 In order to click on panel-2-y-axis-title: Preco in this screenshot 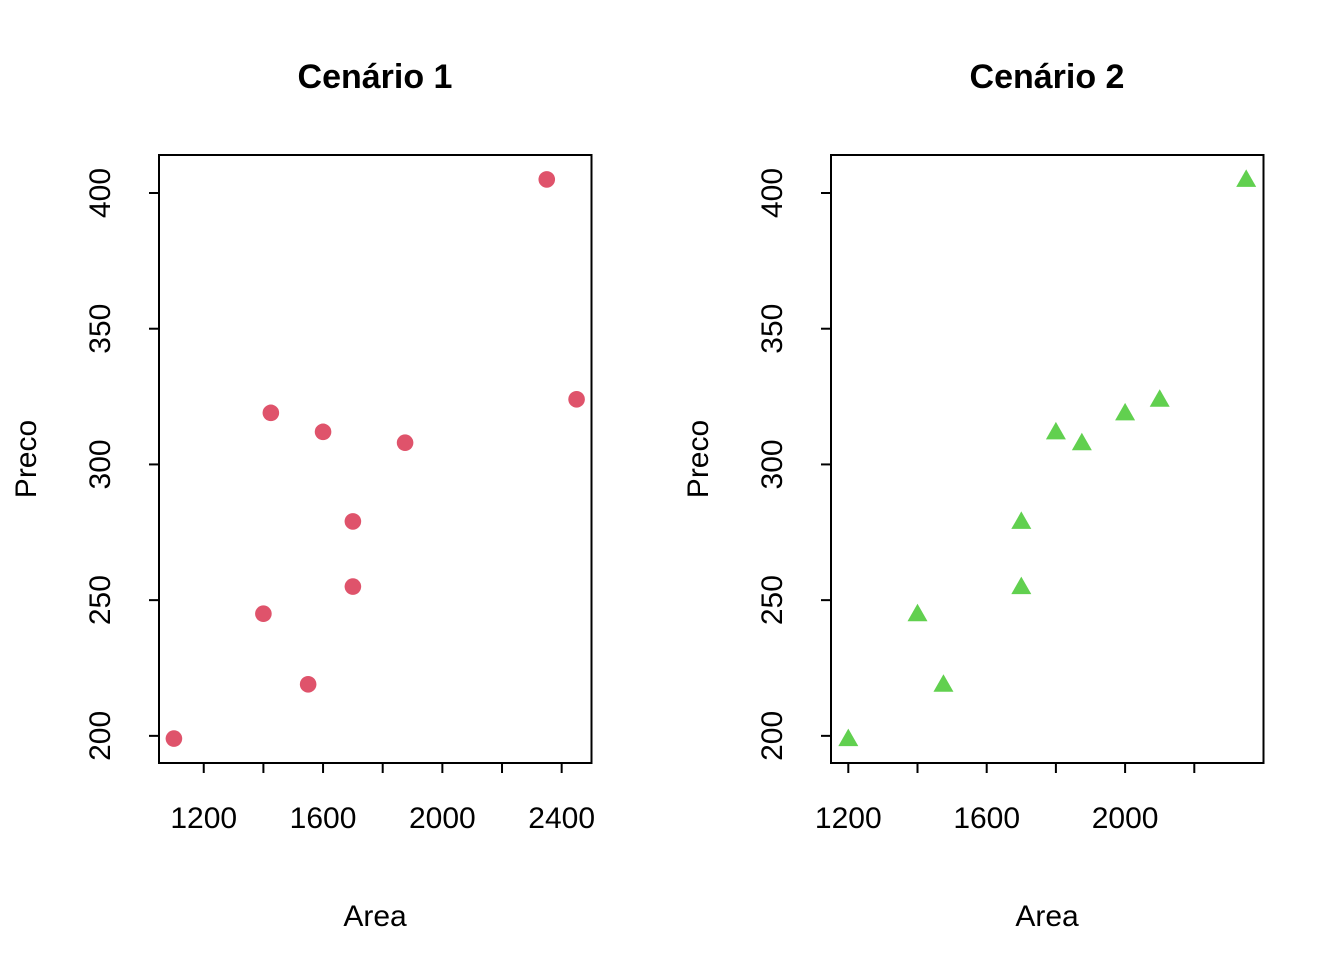, I will do `click(698, 459)`.